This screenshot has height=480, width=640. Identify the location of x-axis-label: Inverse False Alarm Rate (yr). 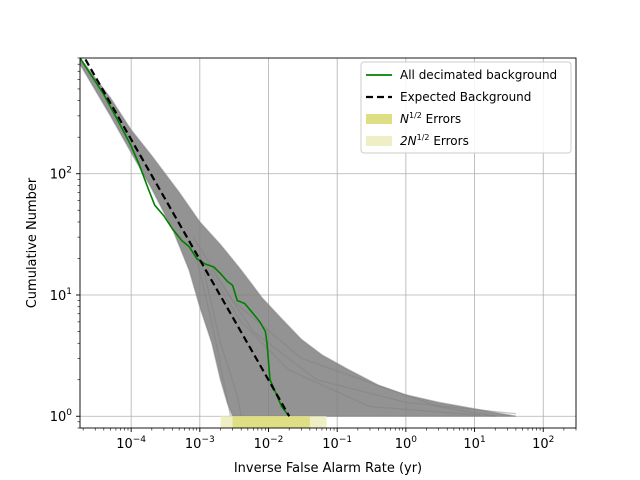
(328, 468).